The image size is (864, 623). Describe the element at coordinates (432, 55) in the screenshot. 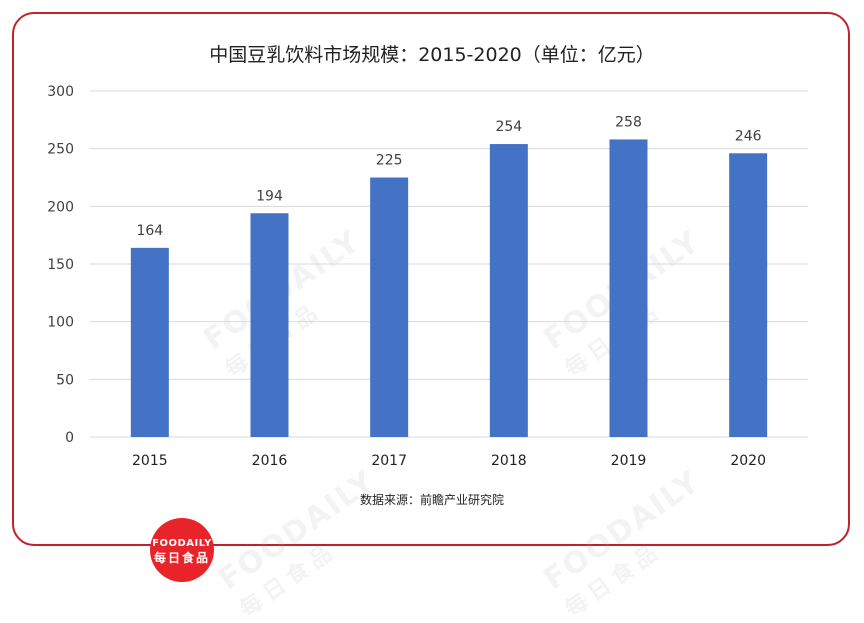

I see `chart-title: 中国豆乳饮料市场规模：2015-2020（单位：亿元）` at that location.